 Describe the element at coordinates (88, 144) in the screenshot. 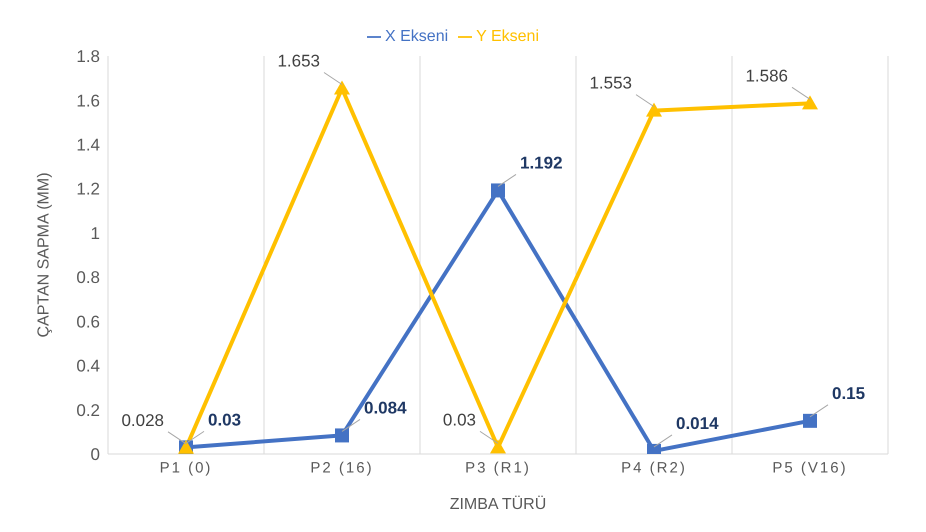

I see `y-tick-label: 1.4` at that location.